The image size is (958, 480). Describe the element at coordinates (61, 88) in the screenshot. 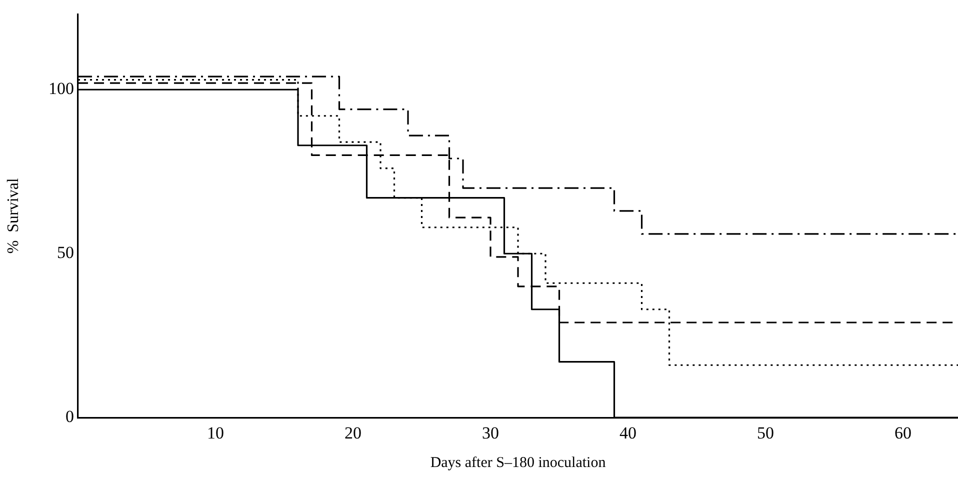

I see `y-tick-label: 100` at that location.